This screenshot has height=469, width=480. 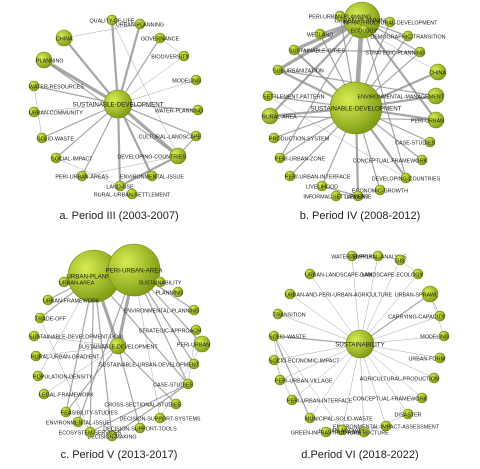 I want to click on label-sustainable-urban-development: SUSTAINABLE-URBAN-DEVELOPMENT, so click(x=149, y=366).